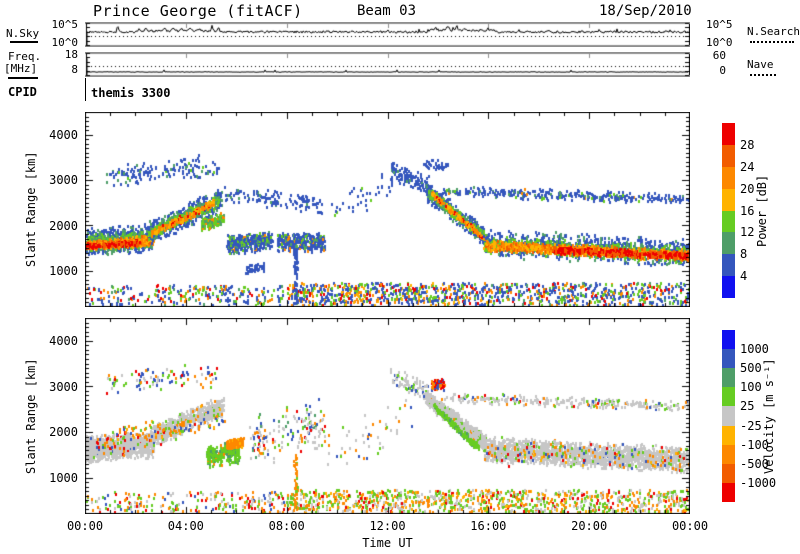  What do you see at coordinates (747, 210) in the screenshot?
I see `power-colorbar-label: 16` at bounding box center [747, 210].